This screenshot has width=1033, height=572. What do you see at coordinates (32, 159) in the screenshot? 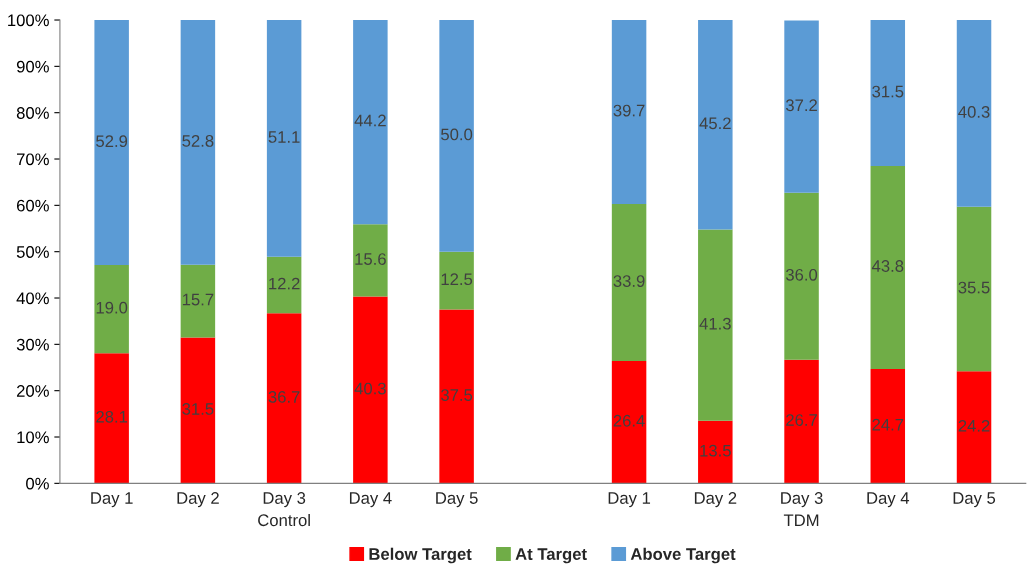
I see `y-tick-label: 70%` at bounding box center [32, 159].